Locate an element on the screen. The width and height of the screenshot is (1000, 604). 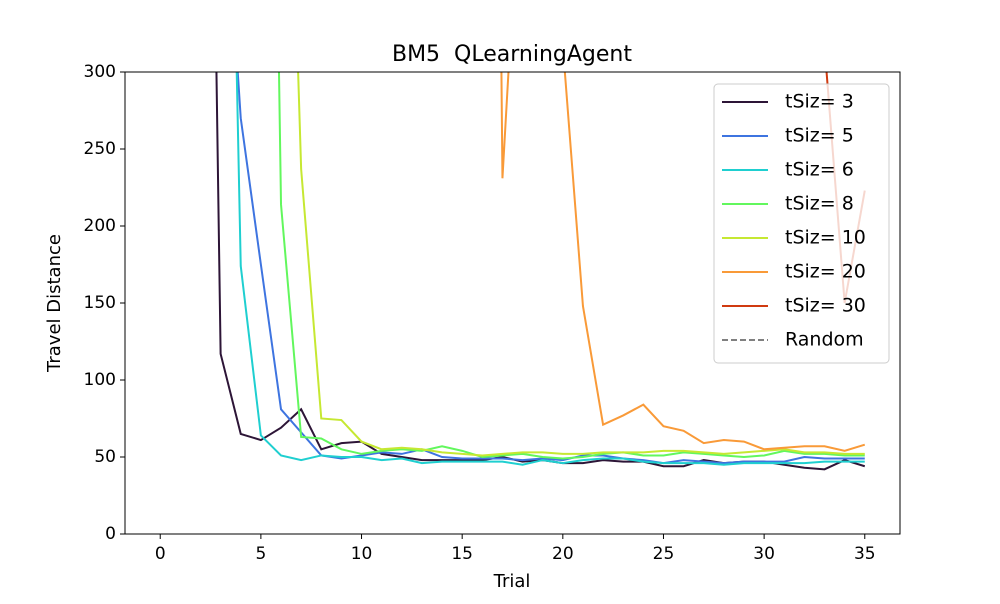
x-axis-label: Trial is located at coordinates (512, 581).